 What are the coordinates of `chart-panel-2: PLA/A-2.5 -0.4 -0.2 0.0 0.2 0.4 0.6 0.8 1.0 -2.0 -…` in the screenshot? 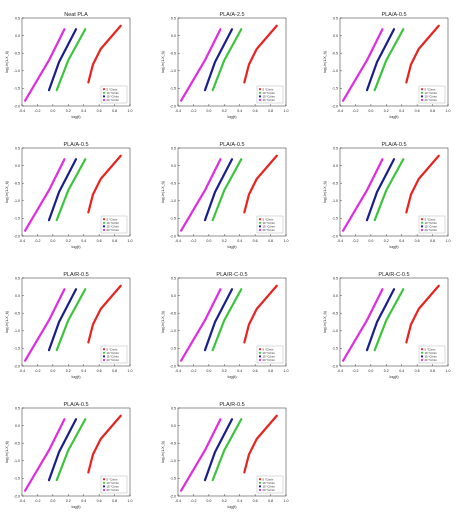 It's located at (225, 65).